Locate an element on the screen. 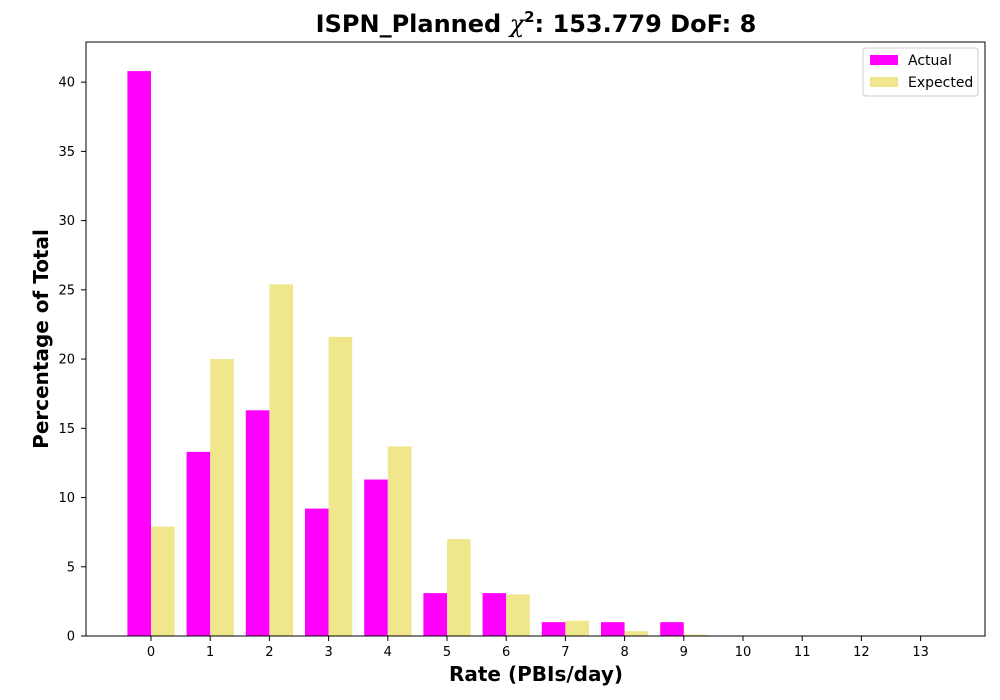 Image resolution: width=1000 pixels, height=700 pixels. x-tick-label: 11 is located at coordinates (802, 652).